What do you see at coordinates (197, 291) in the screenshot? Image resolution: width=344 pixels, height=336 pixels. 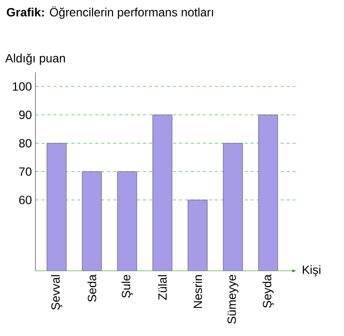 I see `x-tick-label: Nesrin` at bounding box center [197, 291].